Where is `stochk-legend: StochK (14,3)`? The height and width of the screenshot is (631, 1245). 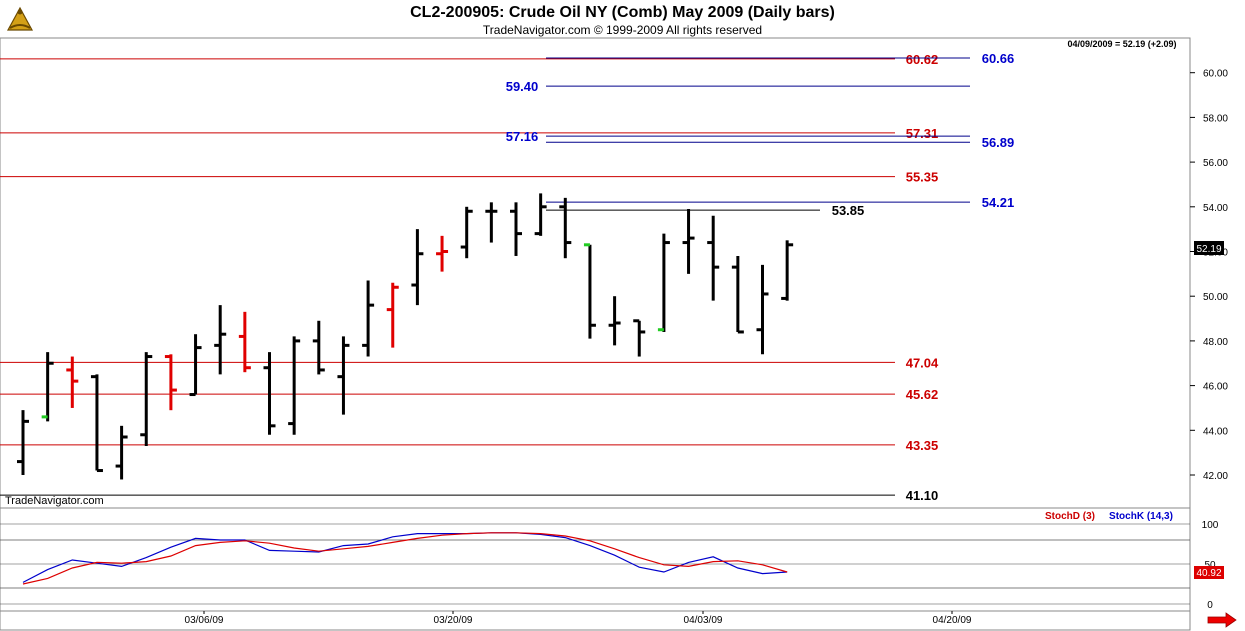
stochk-legend: StochK (14,3) is located at coordinates (1141, 516).